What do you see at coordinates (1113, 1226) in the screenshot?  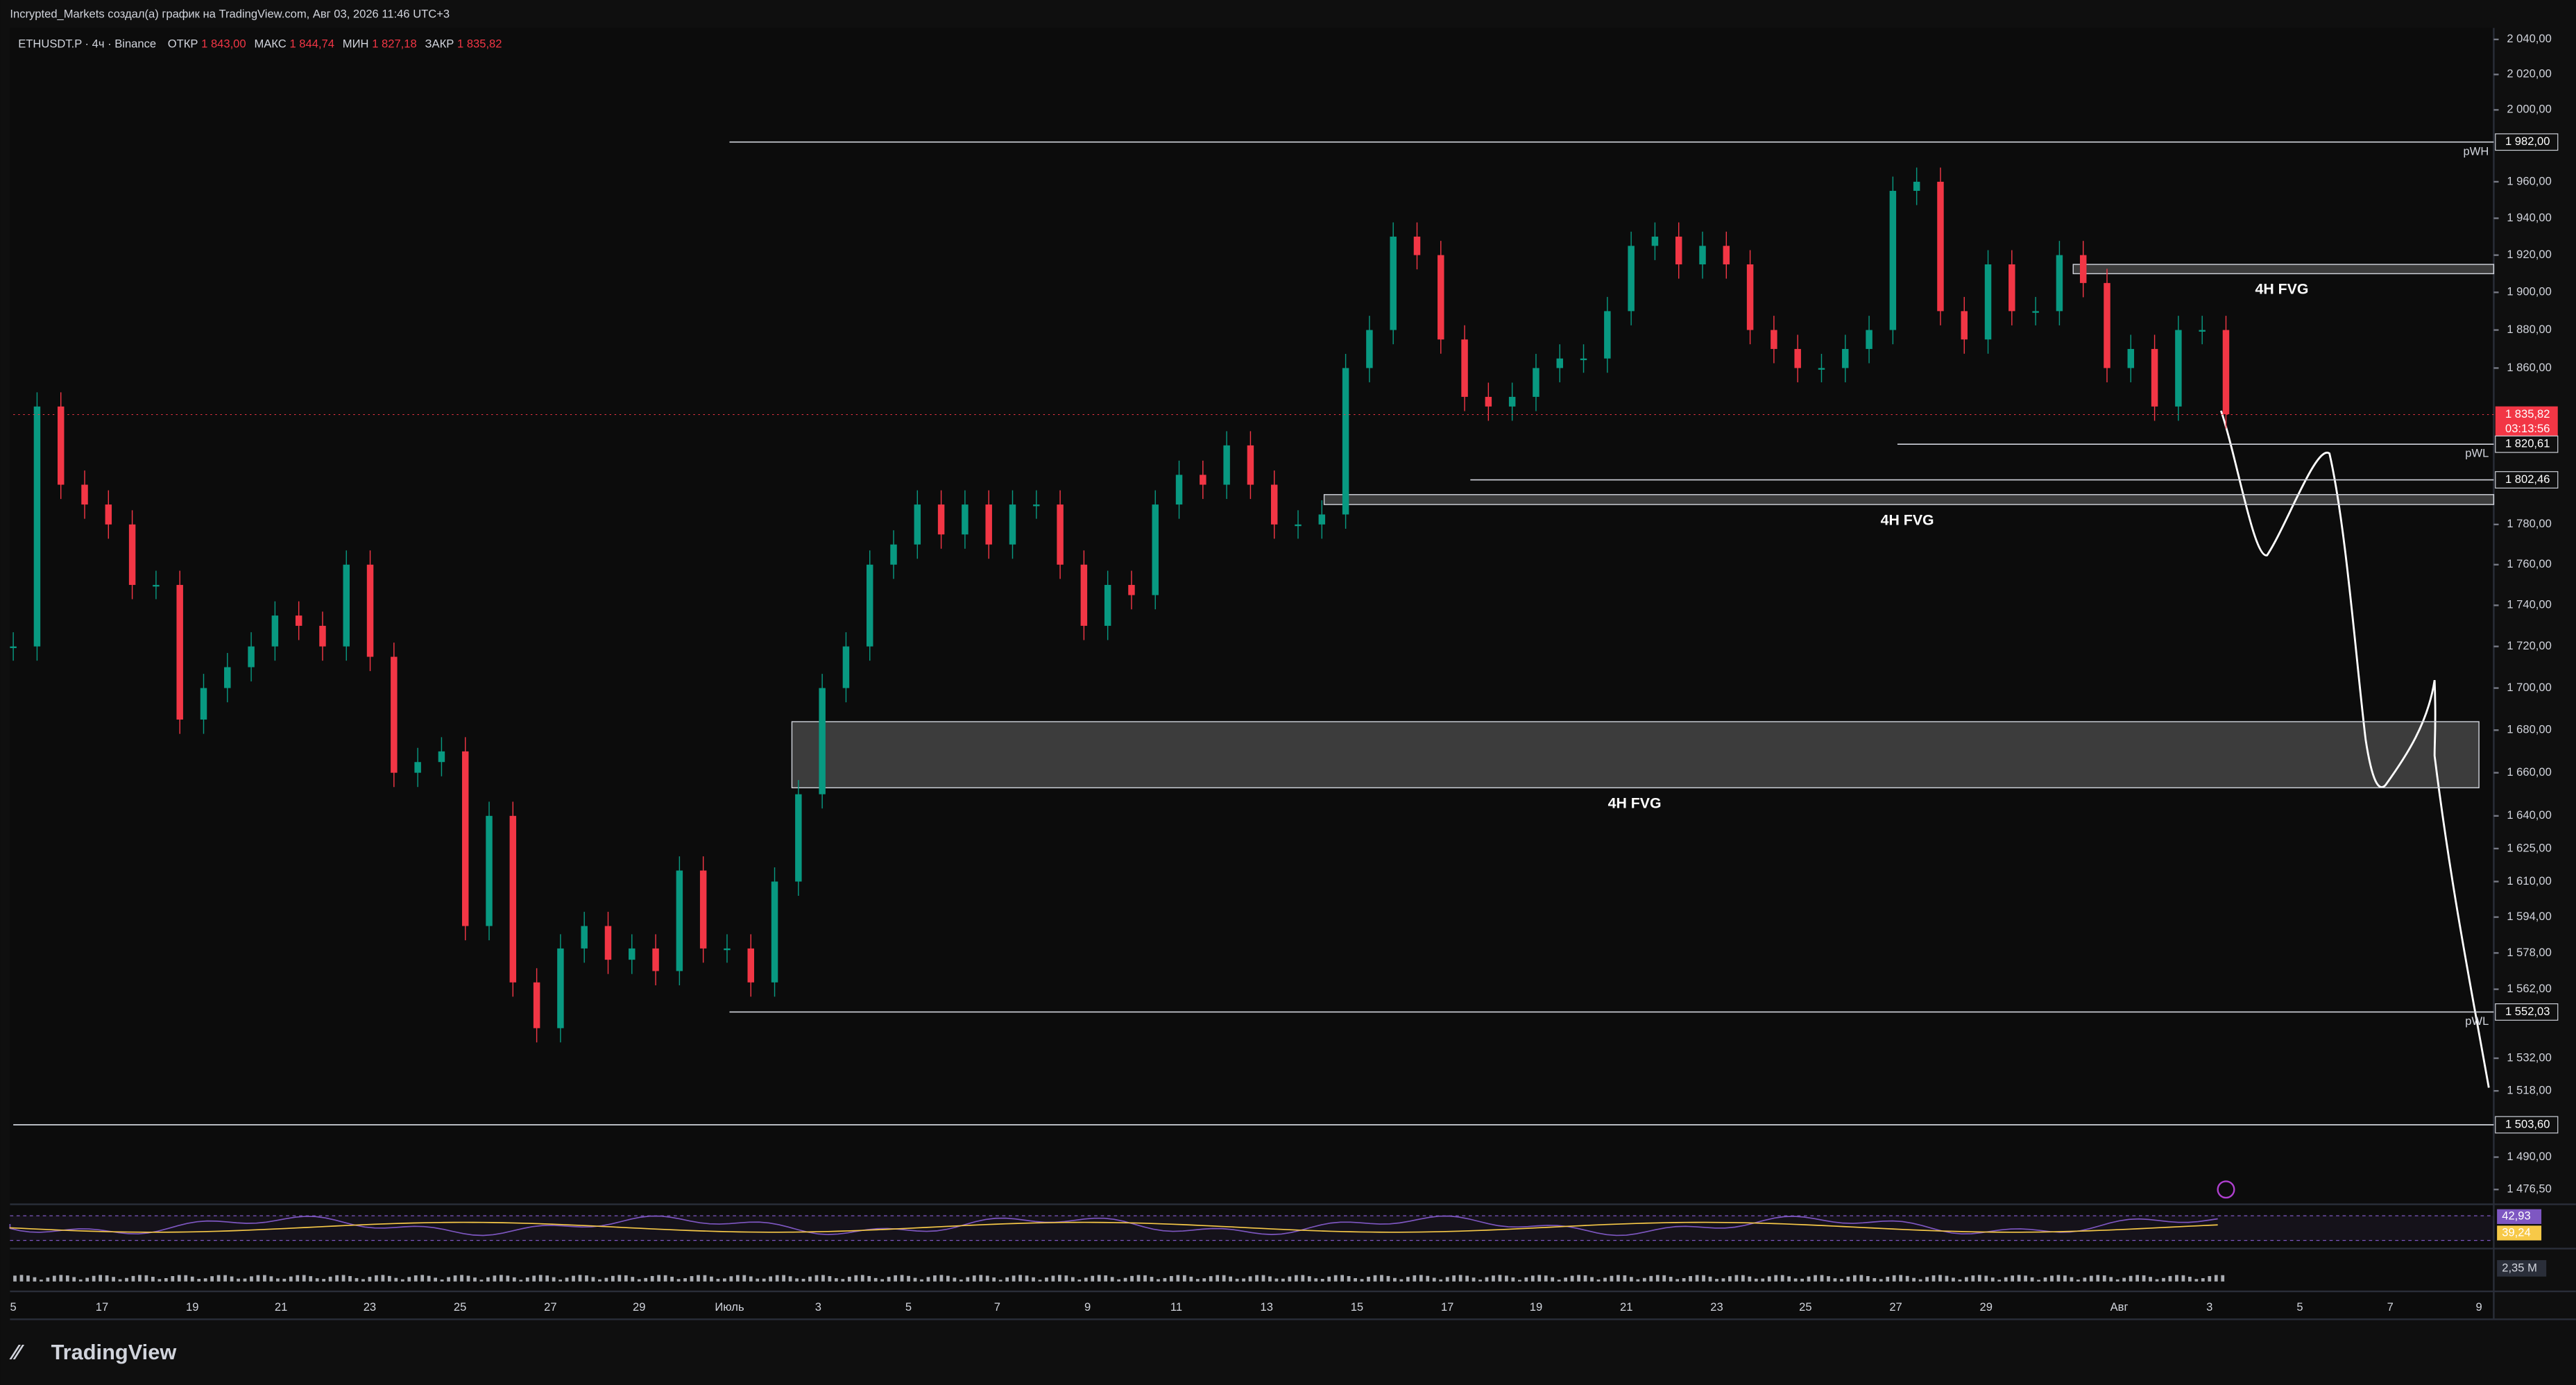 I see `rsi-line` at bounding box center [1113, 1226].